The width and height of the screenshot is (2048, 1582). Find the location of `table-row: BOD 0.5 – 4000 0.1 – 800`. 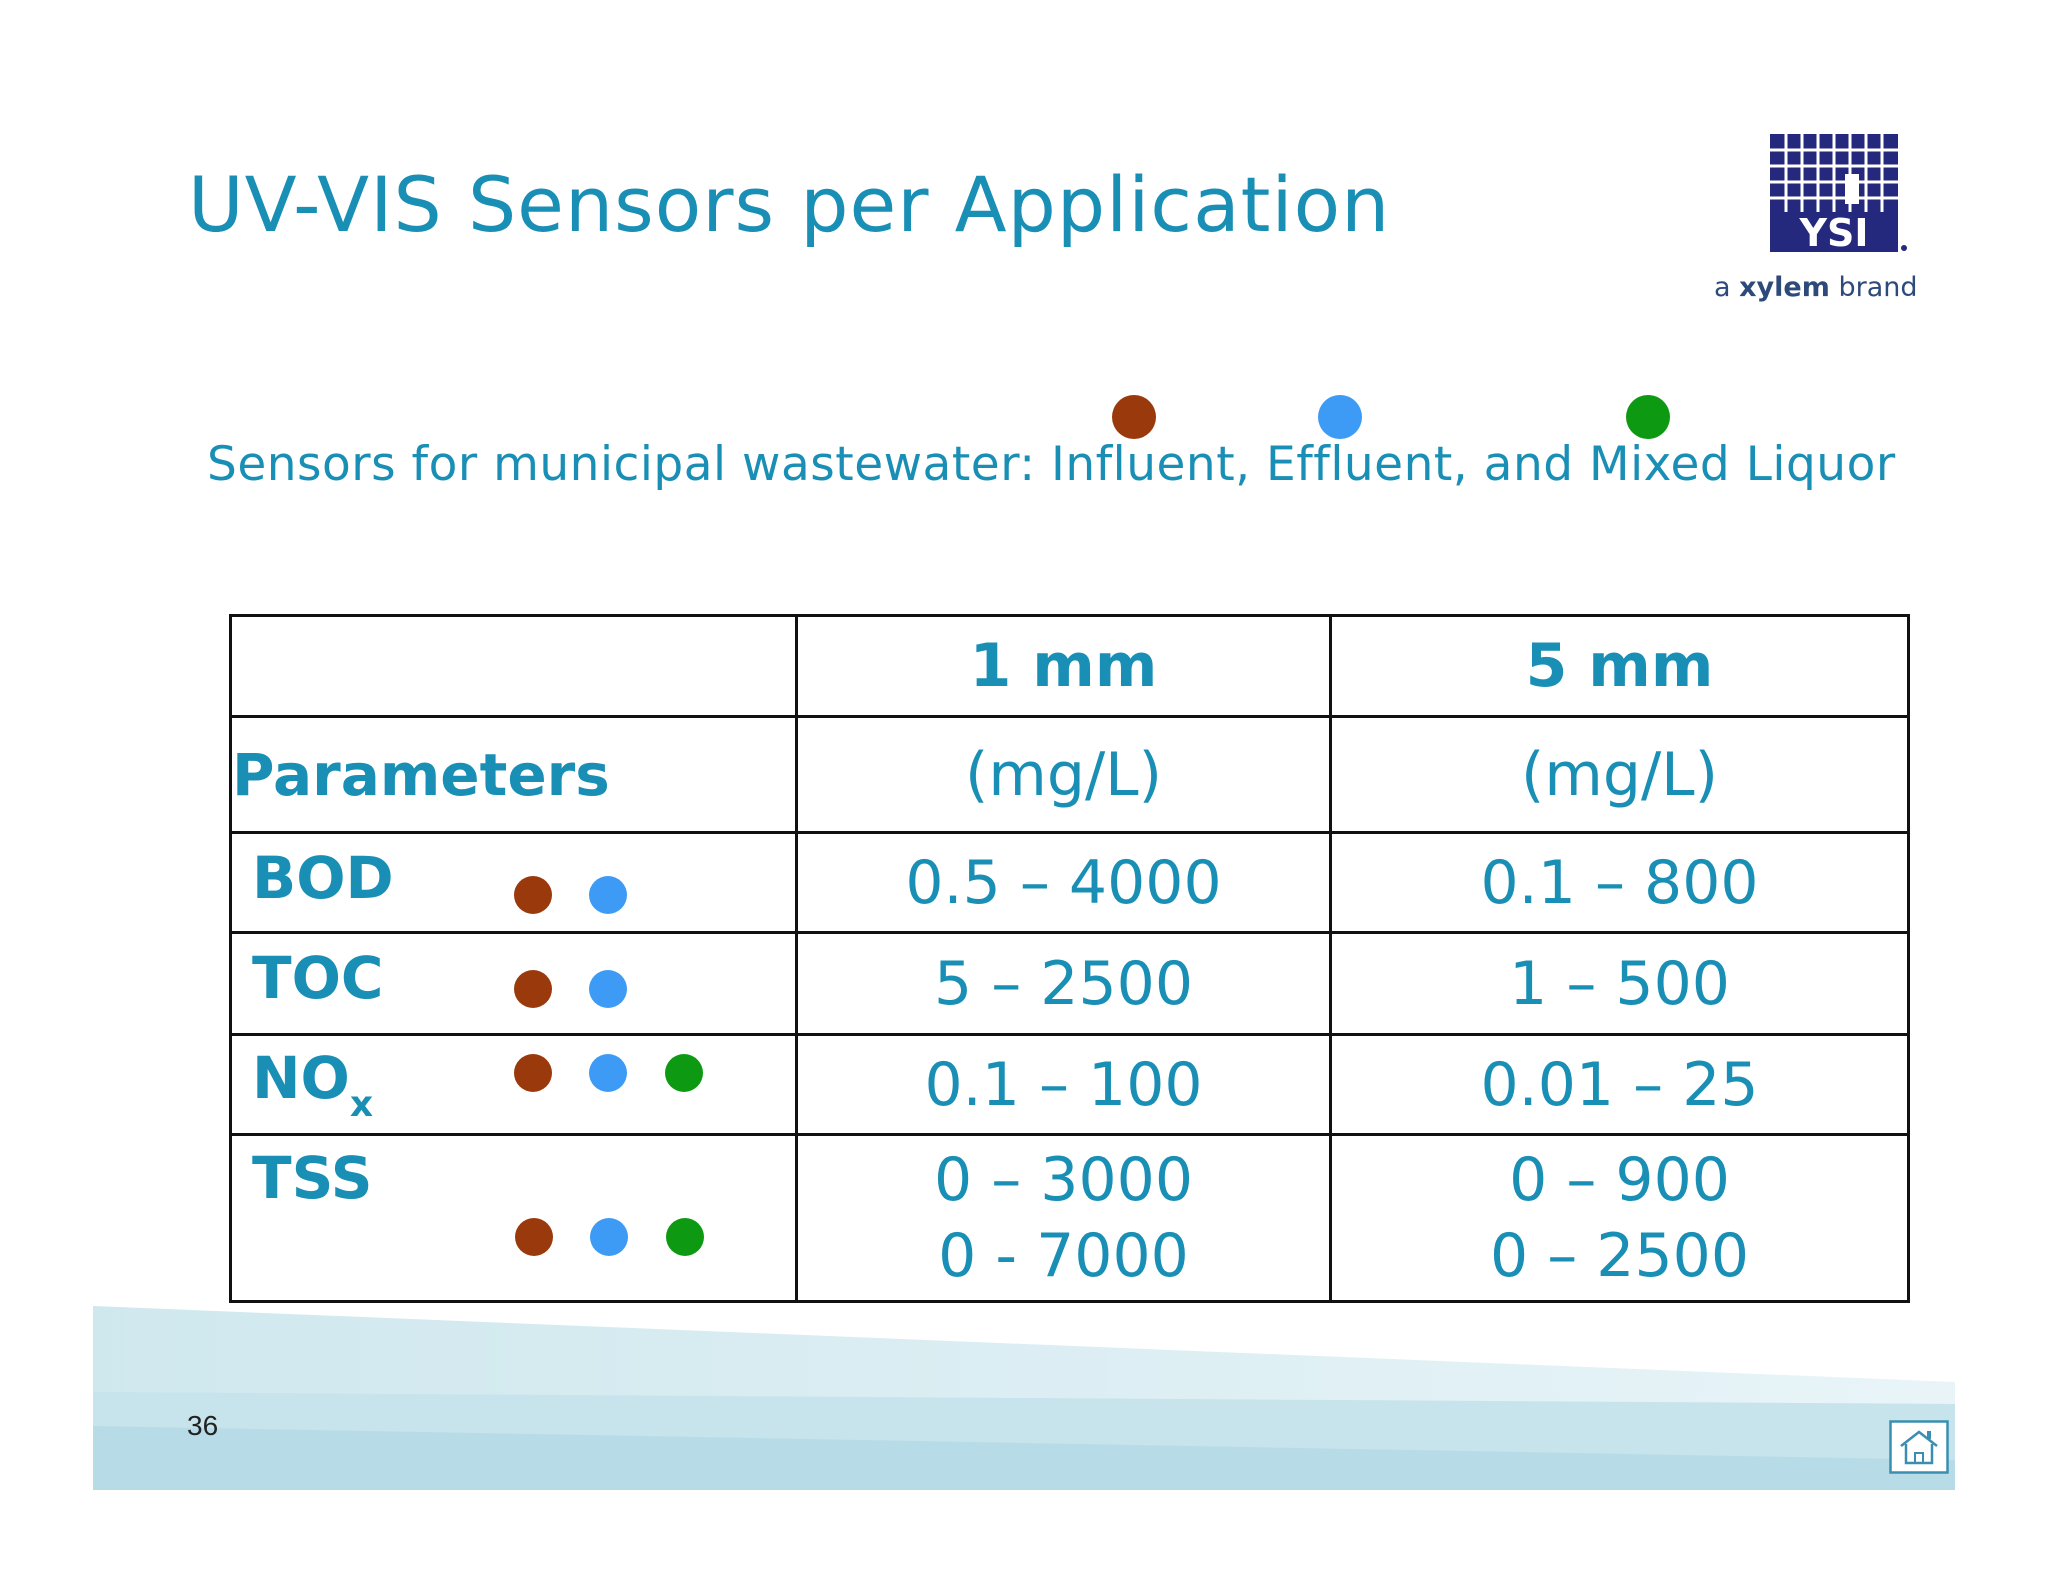

table-row: BOD 0.5 – 4000 0.1 – 800 is located at coordinates (1069, 882).